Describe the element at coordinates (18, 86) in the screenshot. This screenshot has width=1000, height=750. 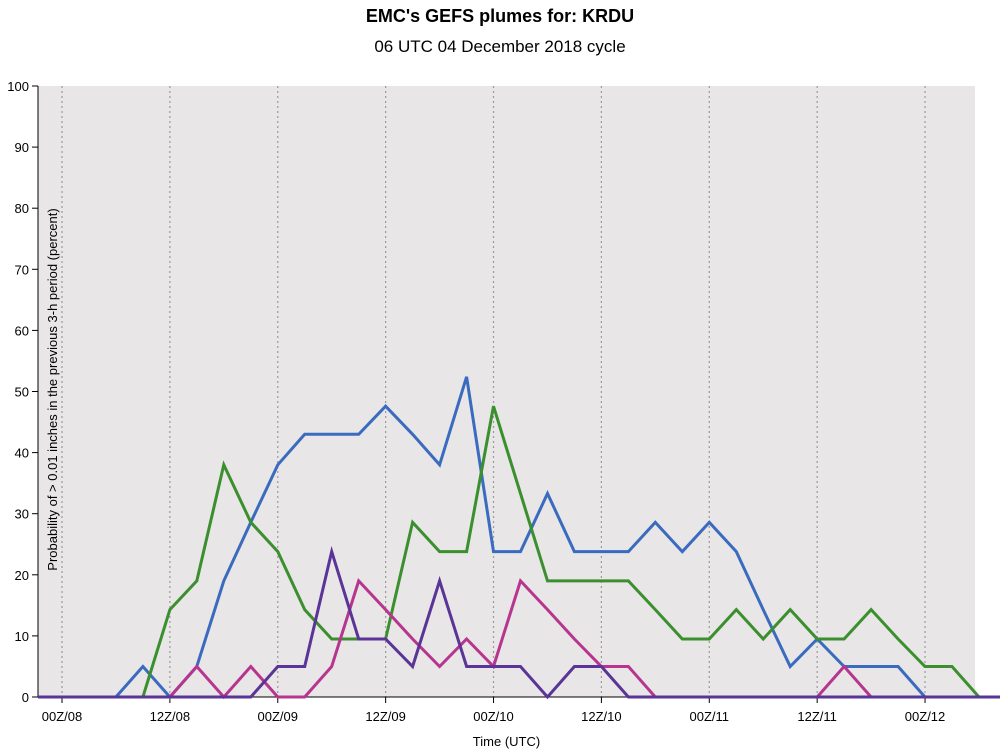
I see `y-tick-label: 100` at that location.